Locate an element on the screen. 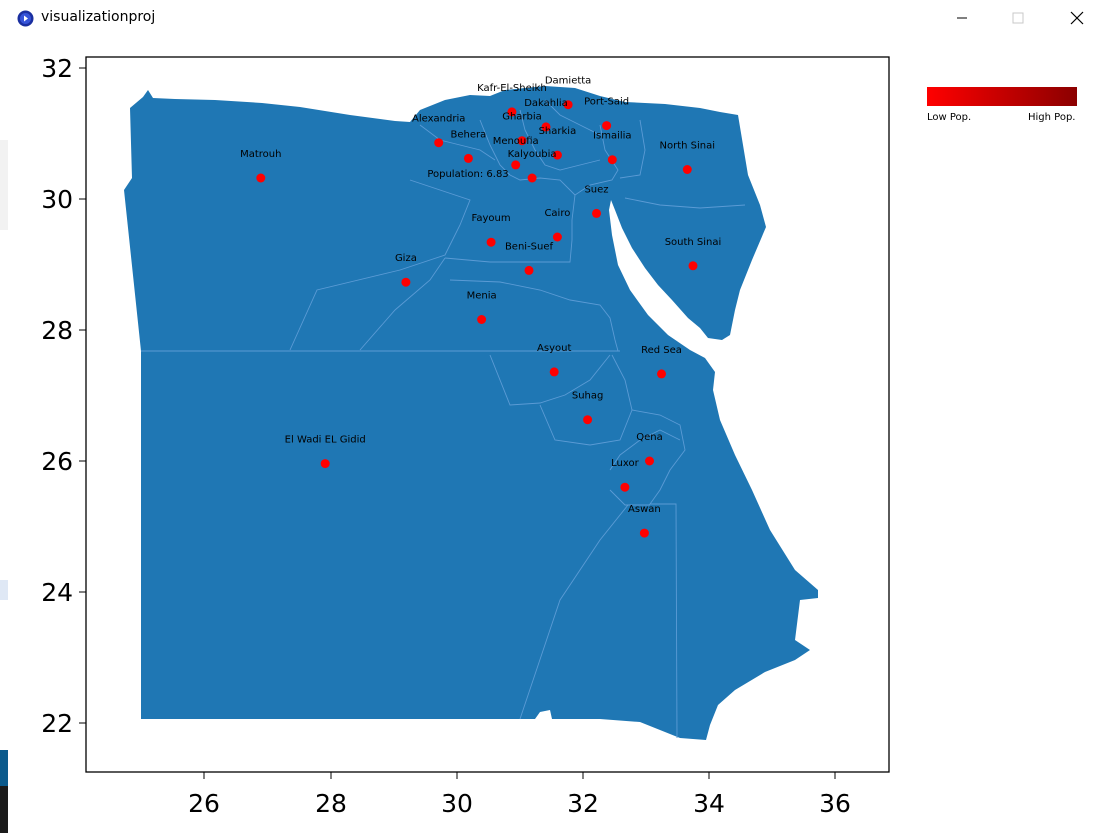  governorate-label: Port-Said is located at coordinates (606, 102).